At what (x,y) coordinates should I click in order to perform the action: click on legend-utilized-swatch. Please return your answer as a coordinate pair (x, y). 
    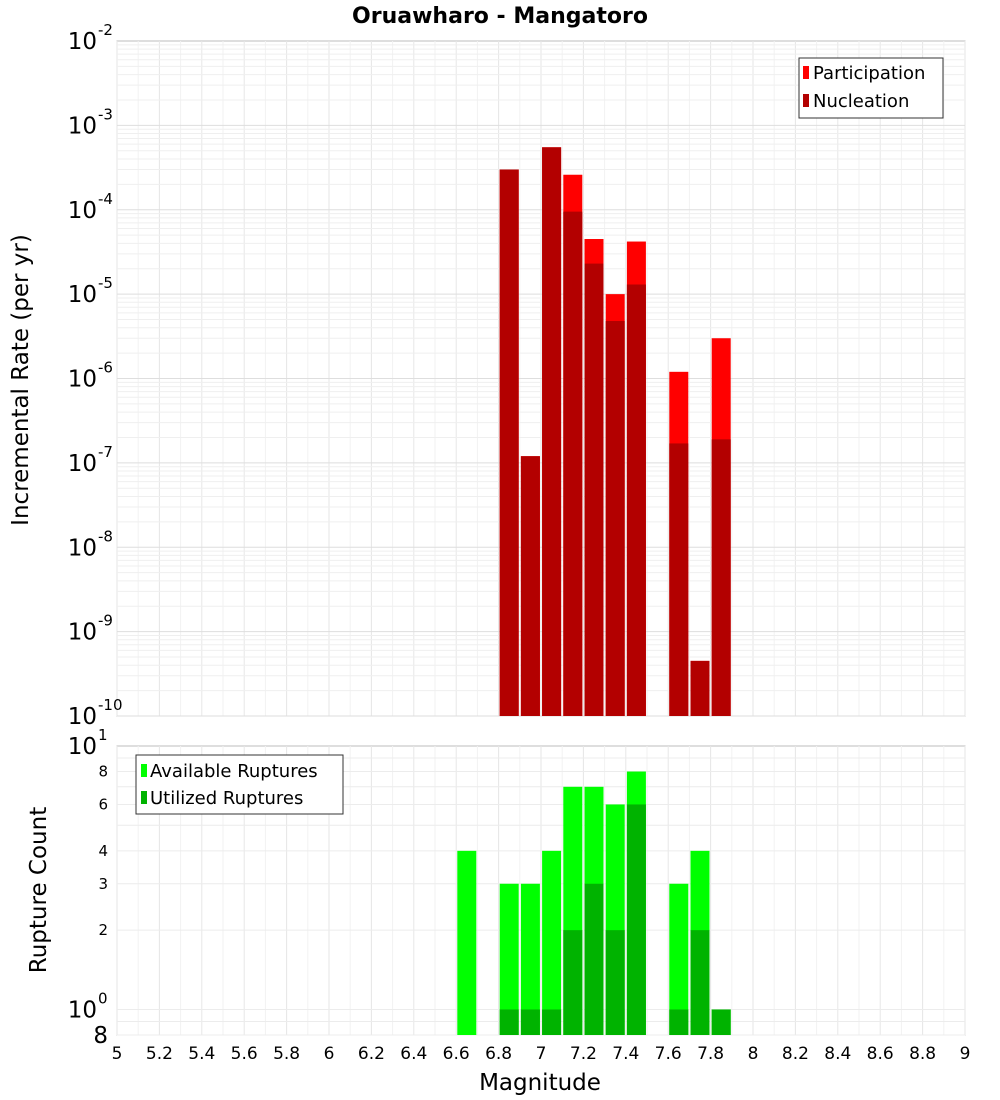
    Looking at the image, I should click on (144, 797).